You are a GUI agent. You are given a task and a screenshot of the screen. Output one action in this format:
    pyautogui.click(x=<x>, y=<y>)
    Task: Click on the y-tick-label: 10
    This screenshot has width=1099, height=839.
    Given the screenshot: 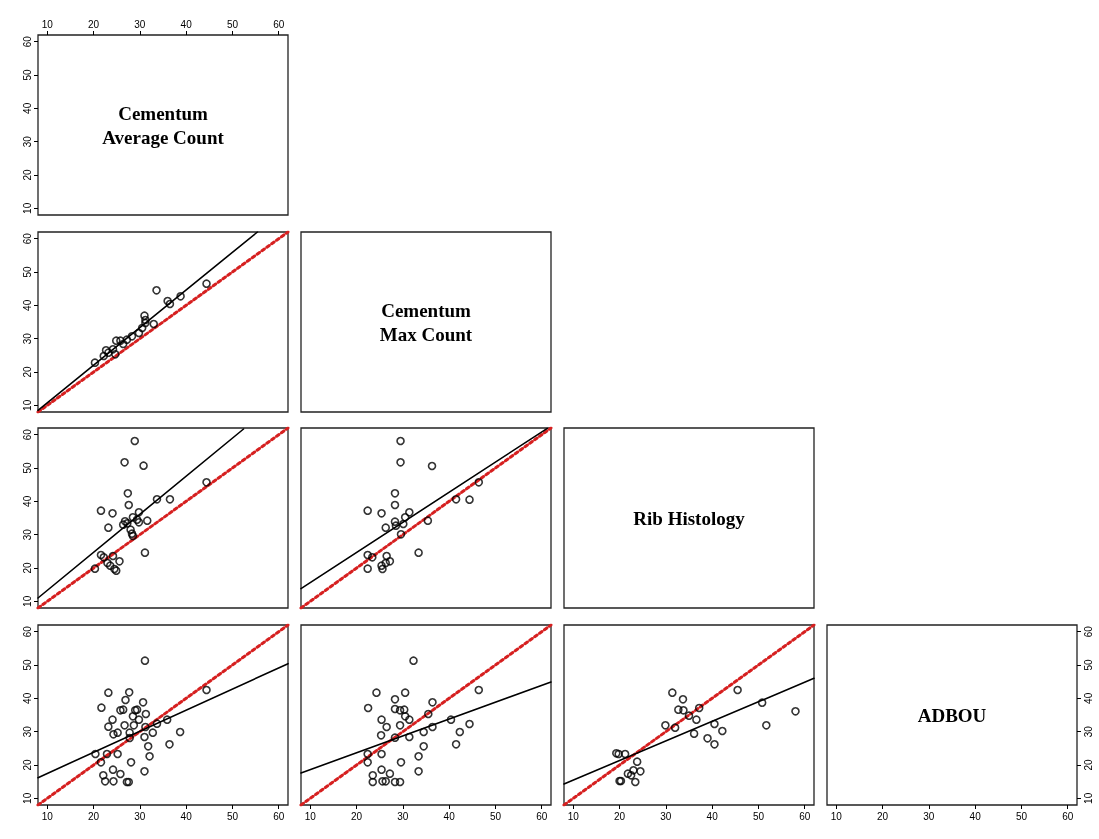 What is the action you would take?
    pyautogui.click(x=27, y=797)
    